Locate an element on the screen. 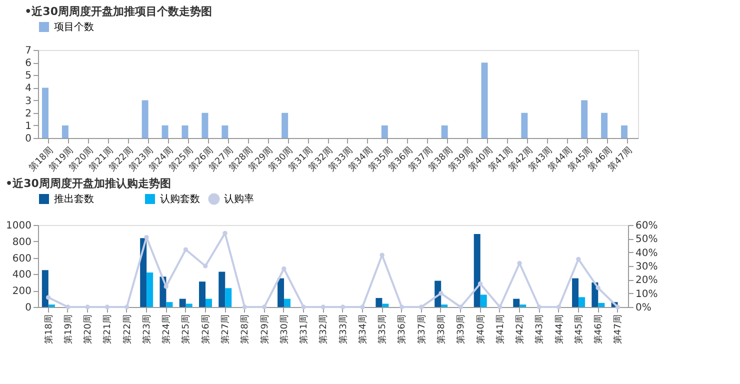  y-tick-label: 1000 is located at coordinates (19, 226).